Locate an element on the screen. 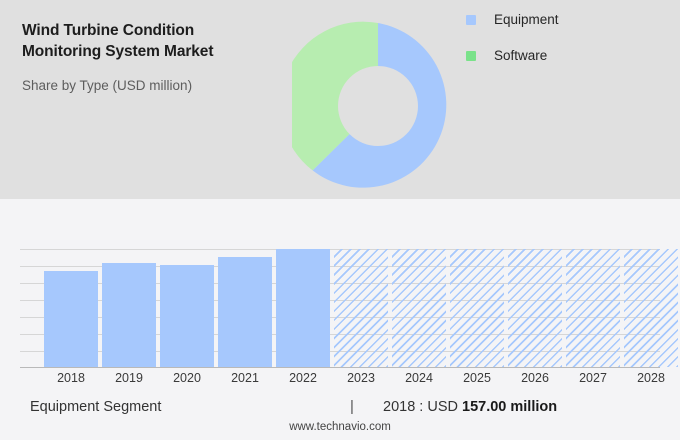 This screenshot has width=680, height=440. bar-2018 is located at coordinates (71, 319).